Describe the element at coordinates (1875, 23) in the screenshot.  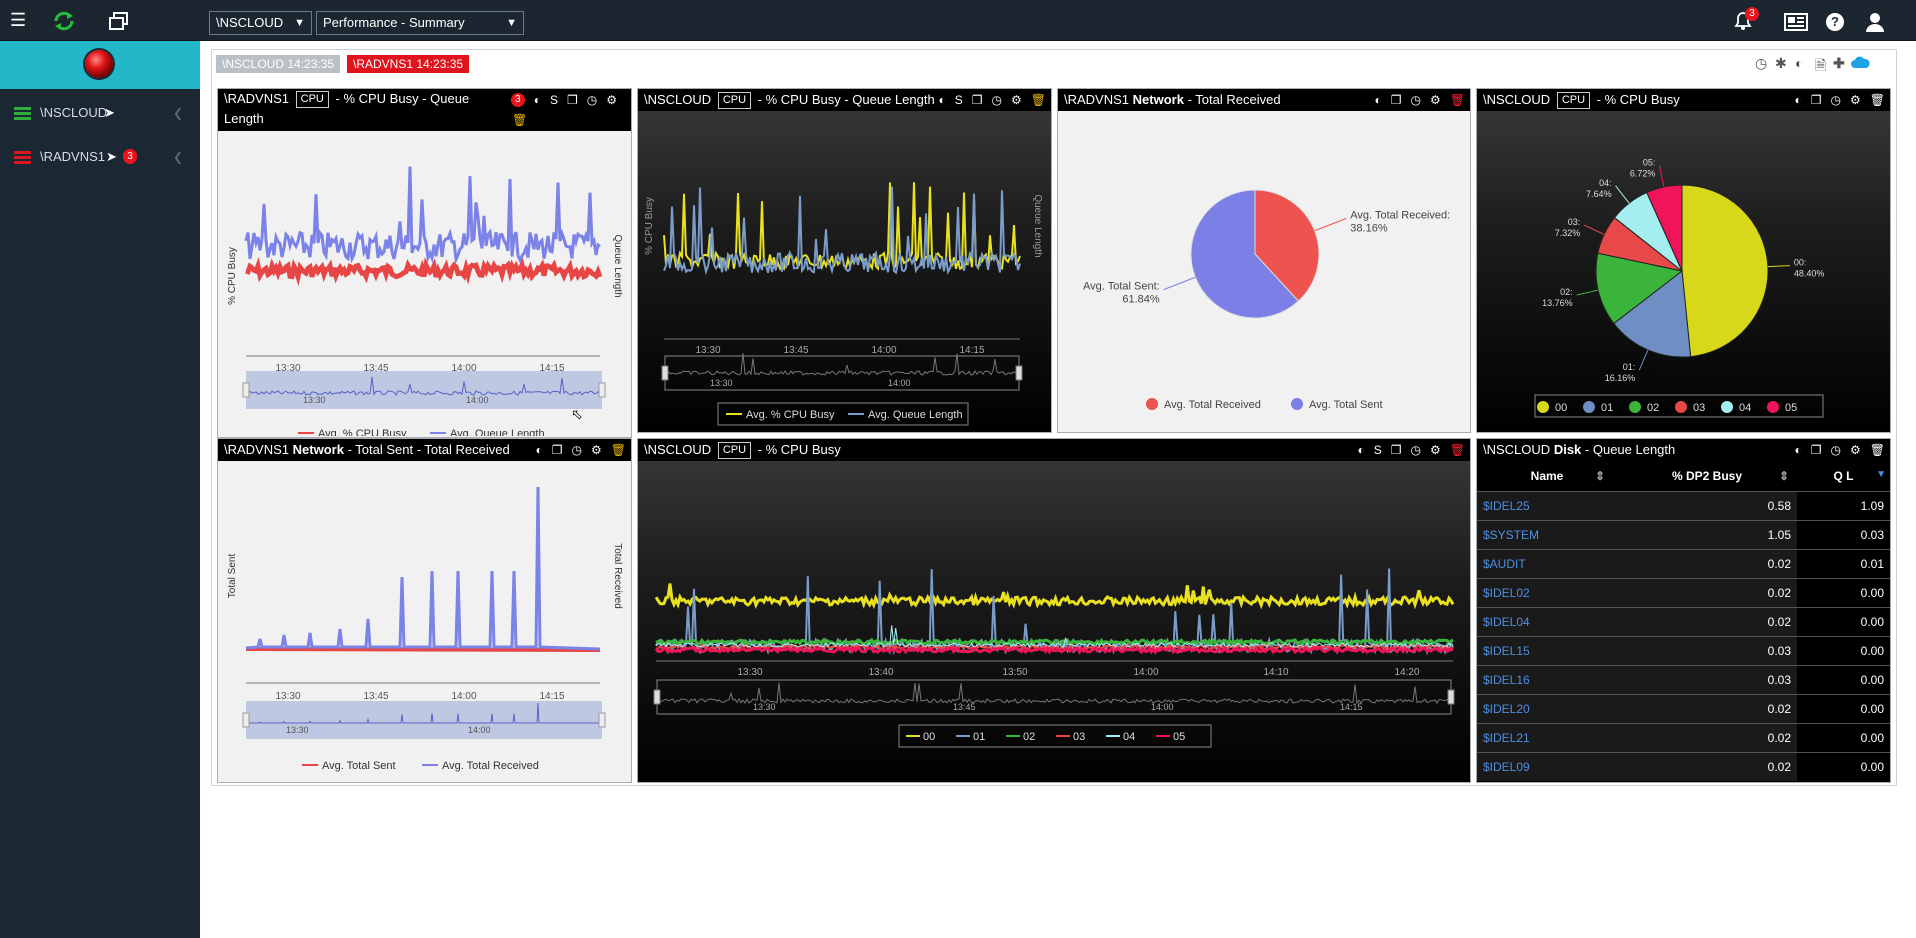
I see `user-icon` at that location.